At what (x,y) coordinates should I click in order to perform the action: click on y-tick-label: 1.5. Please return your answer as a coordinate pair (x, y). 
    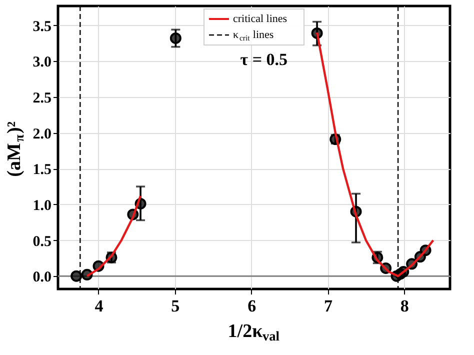
    Looking at the image, I should click on (42, 170).